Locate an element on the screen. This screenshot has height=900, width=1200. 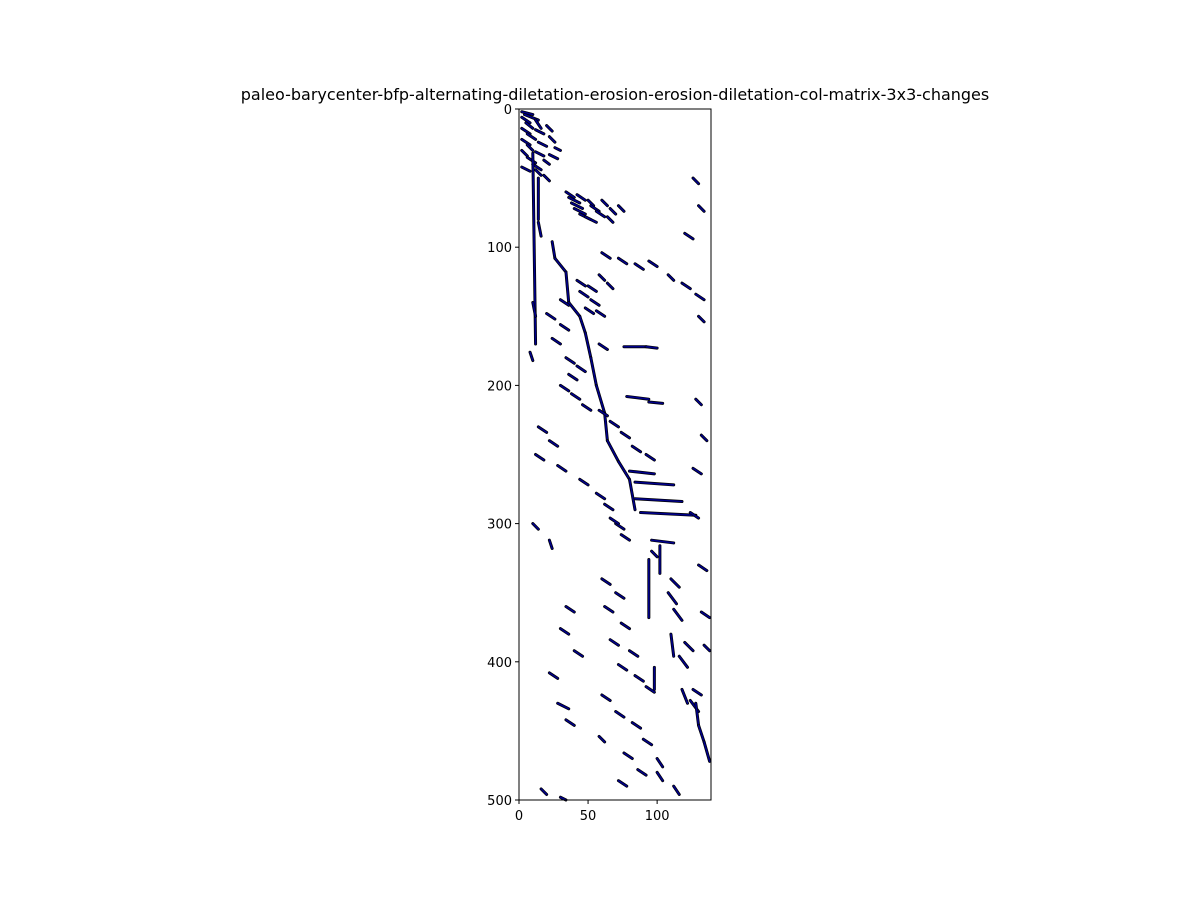
y-tick-label: 400 is located at coordinates (499, 663).